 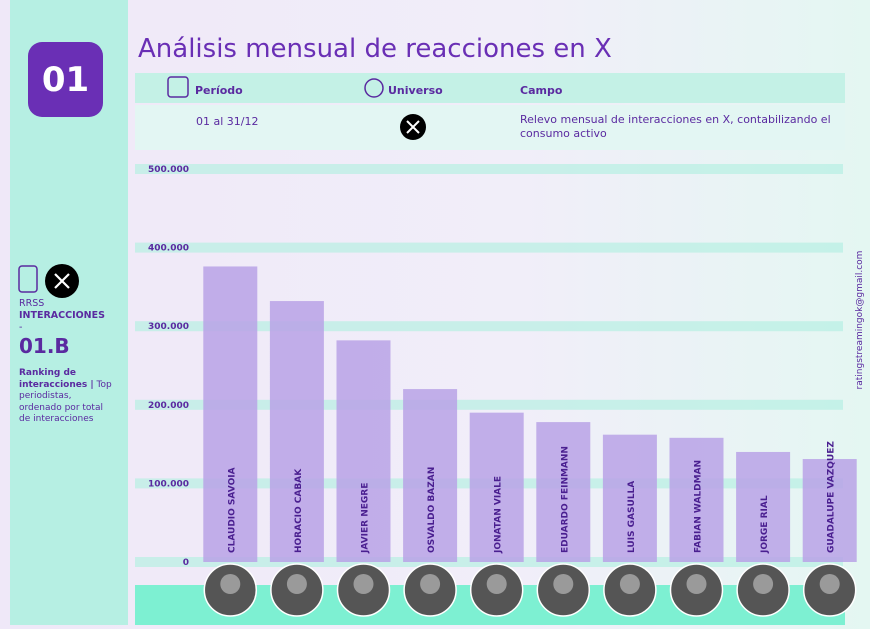 I want to click on y-tick-label: 200.000, so click(x=168, y=406).